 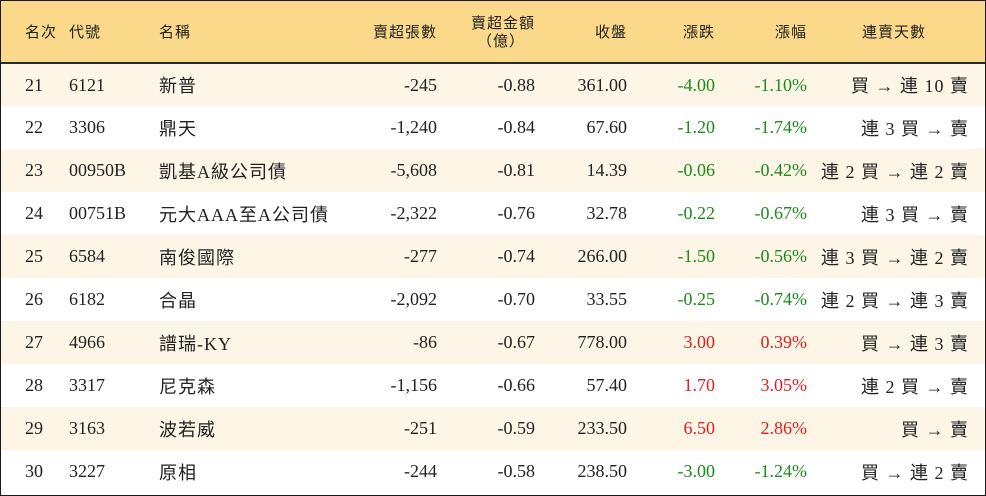 I want to click on cell-streak: 連 3 買 → 連 2 賣, so click(x=895, y=257).